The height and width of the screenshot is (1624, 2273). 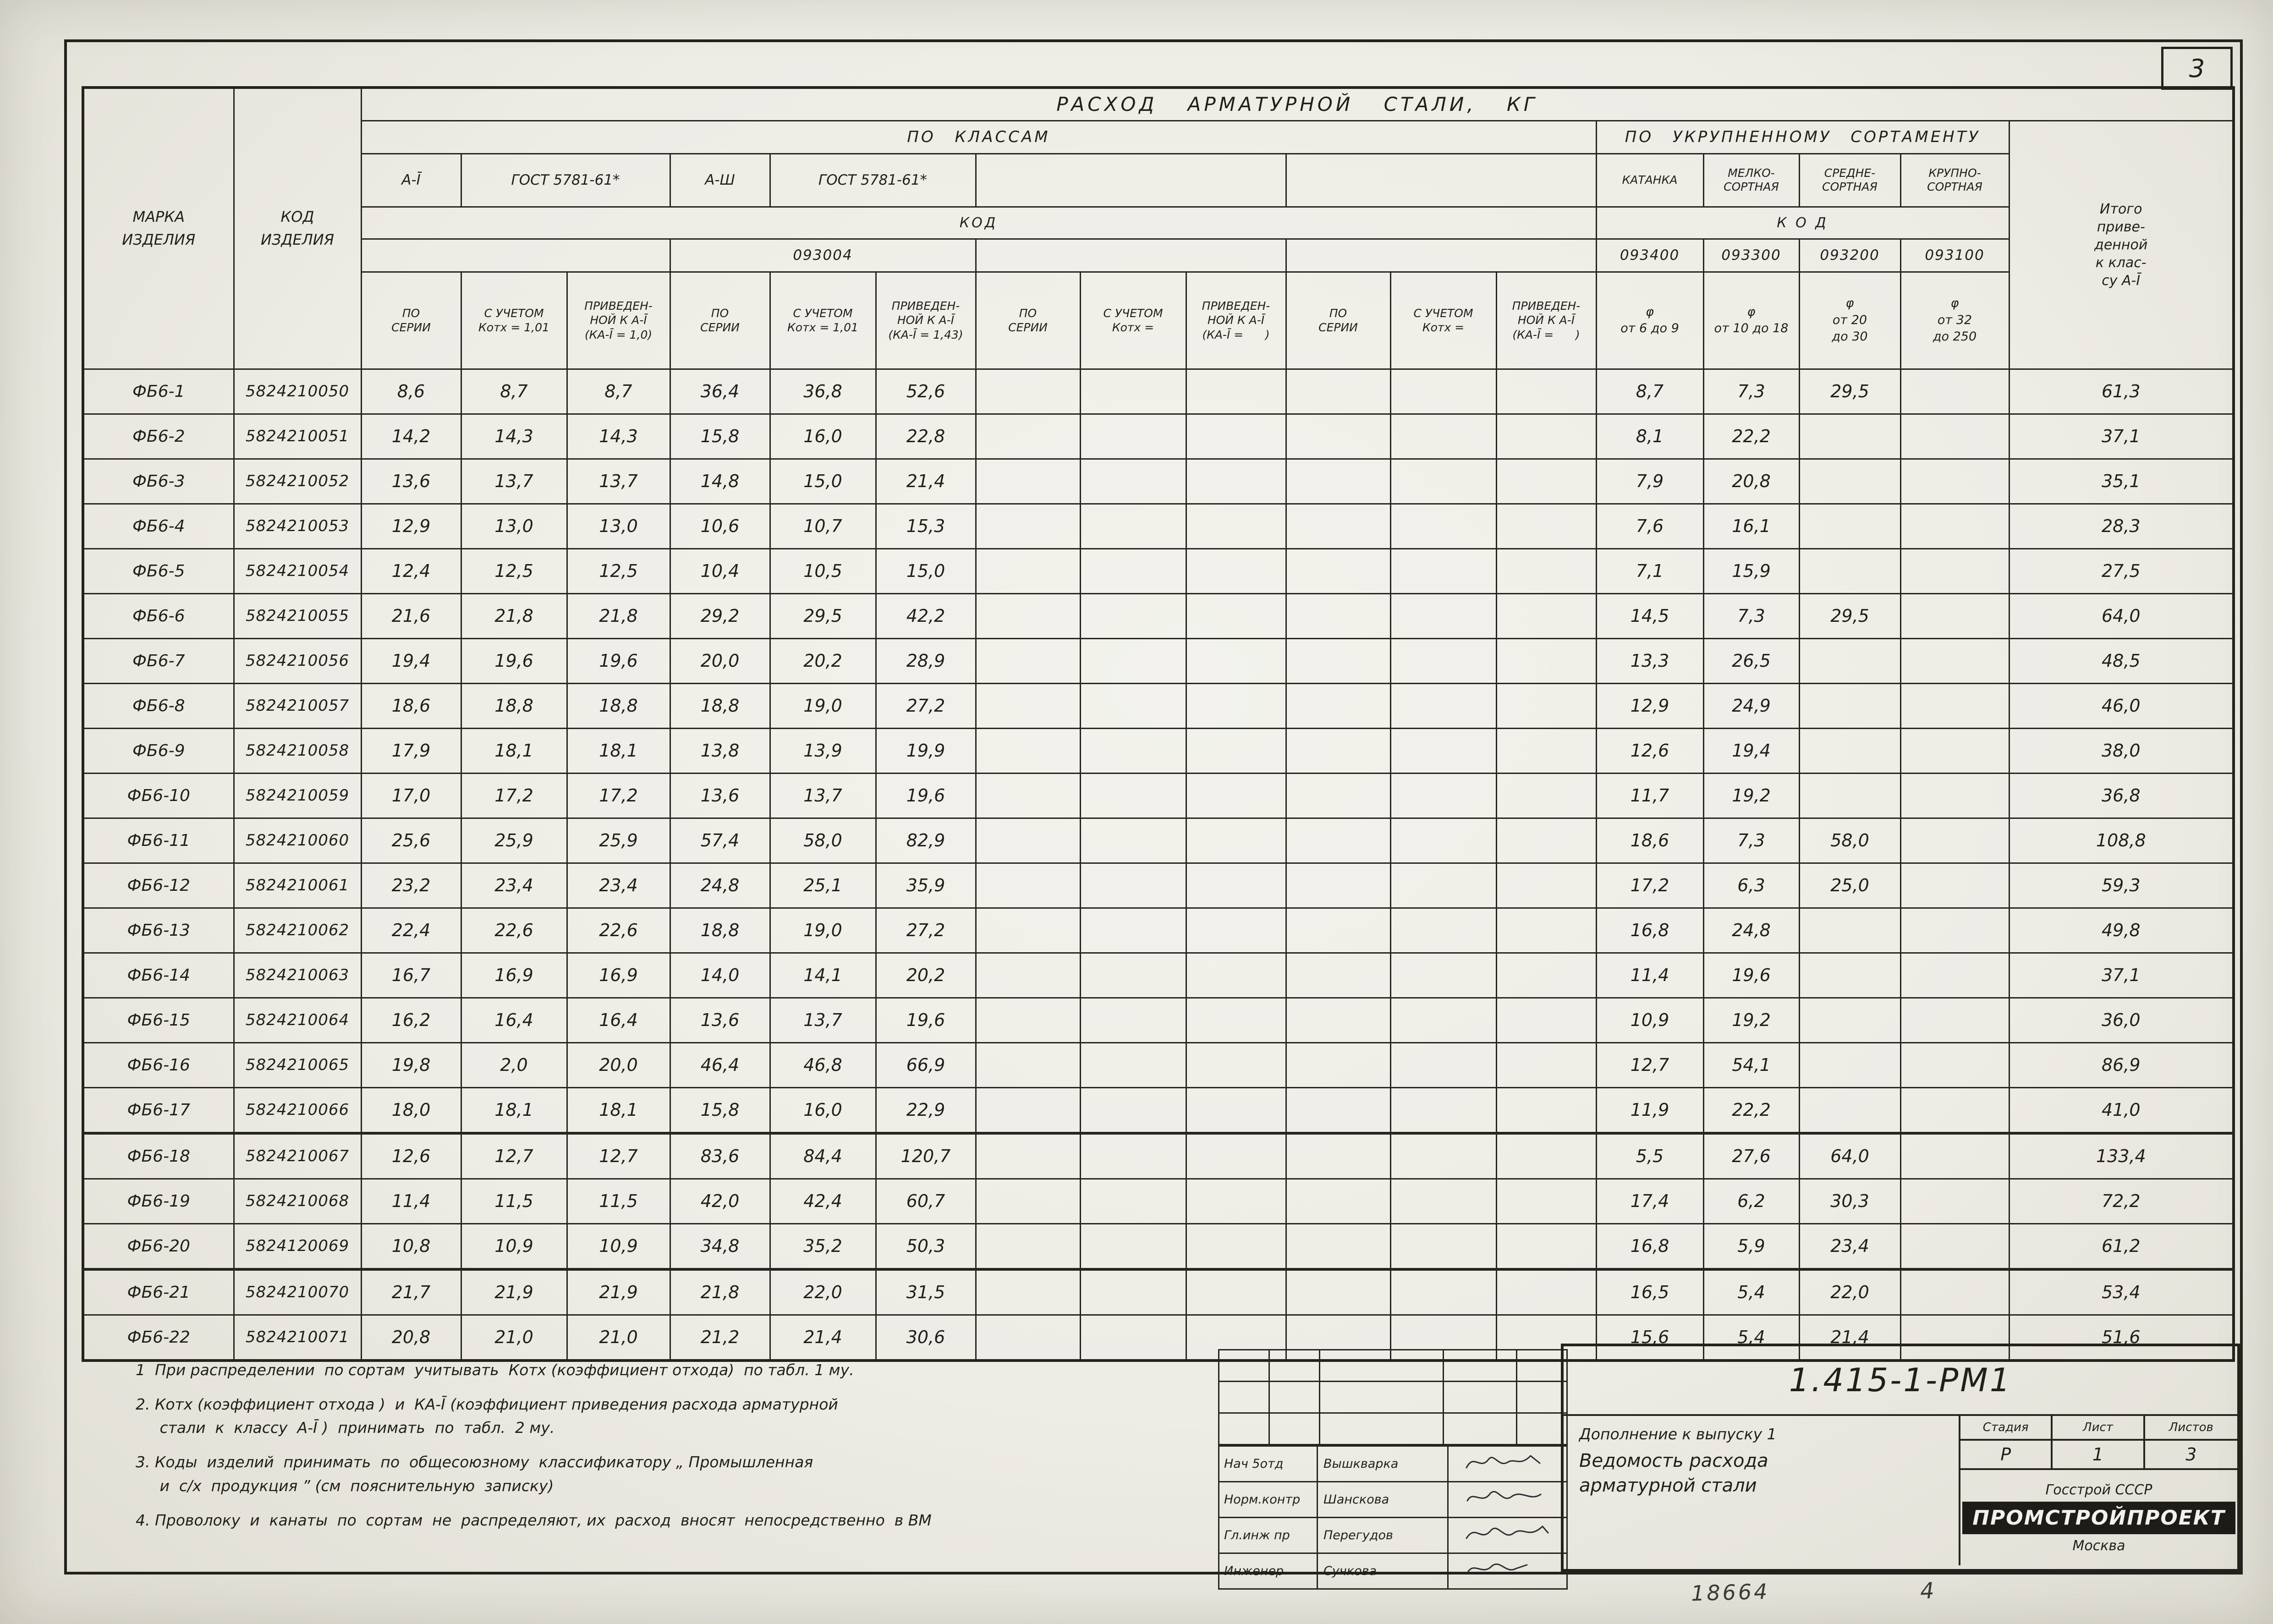 I want to click on cell-mark: ФБ6-18, so click(x=158, y=1155).